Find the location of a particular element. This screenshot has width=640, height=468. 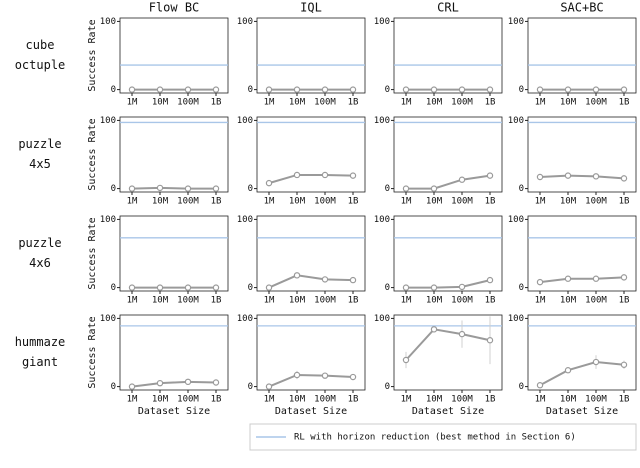

column-title: CRL is located at coordinates (448, 8).